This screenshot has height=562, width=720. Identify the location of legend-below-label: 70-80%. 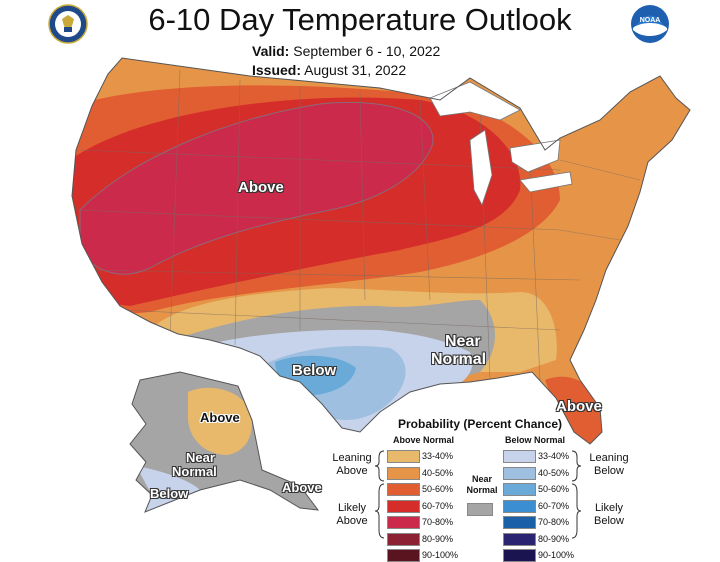
(554, 522).